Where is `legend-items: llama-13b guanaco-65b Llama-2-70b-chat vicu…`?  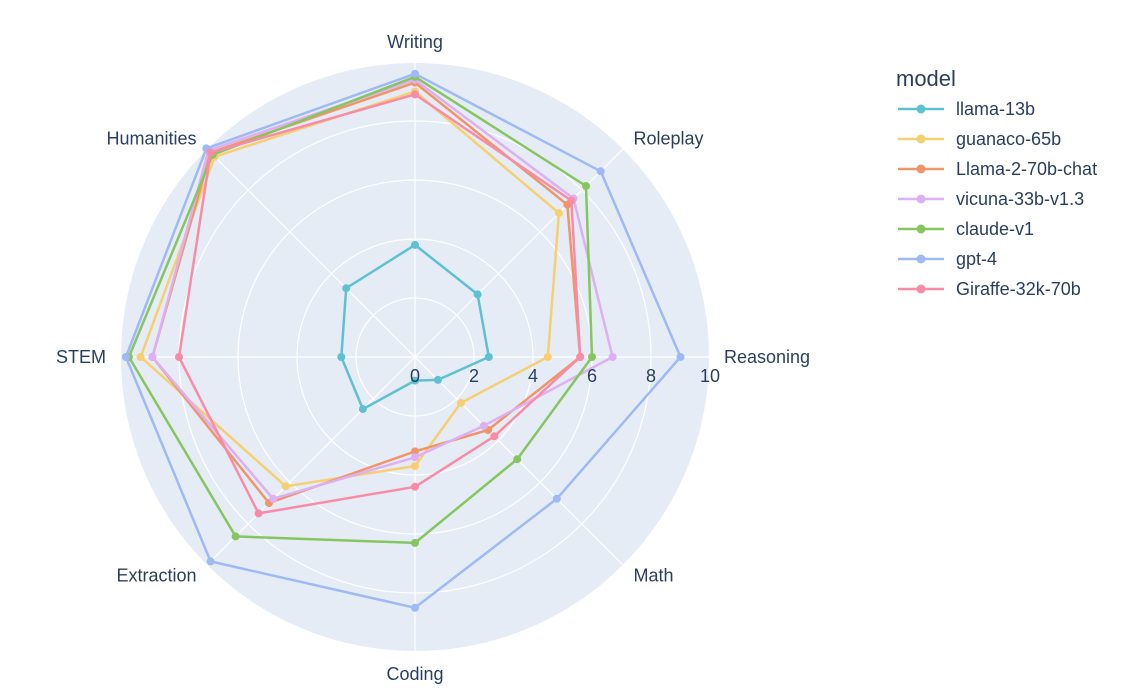 legend-items: llama-13b guanaco-65b Llama-2-70b-chat vicu… is located at coordinates (997, 199).